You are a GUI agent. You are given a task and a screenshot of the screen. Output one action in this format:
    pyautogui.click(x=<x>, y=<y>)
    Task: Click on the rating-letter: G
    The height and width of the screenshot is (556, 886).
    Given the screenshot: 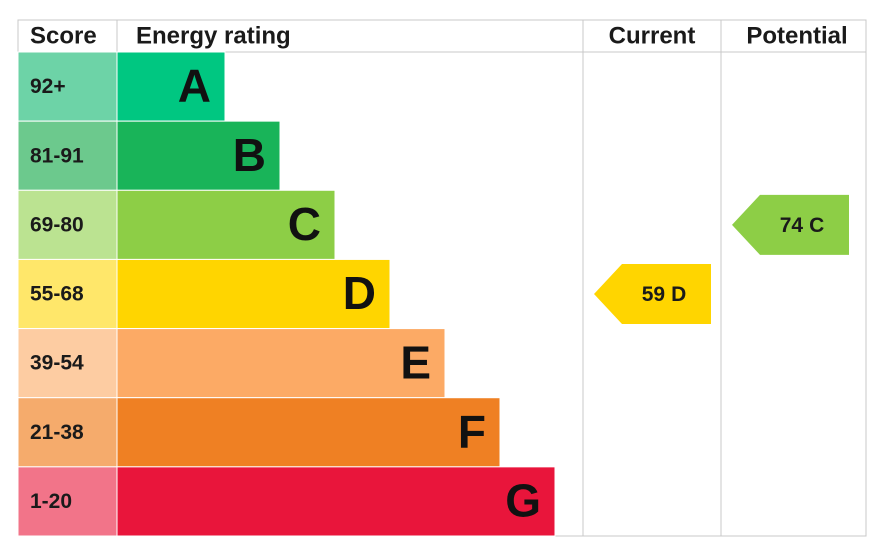 What is the action you would take?
    pyautogui.click(x=523, y=501)
    